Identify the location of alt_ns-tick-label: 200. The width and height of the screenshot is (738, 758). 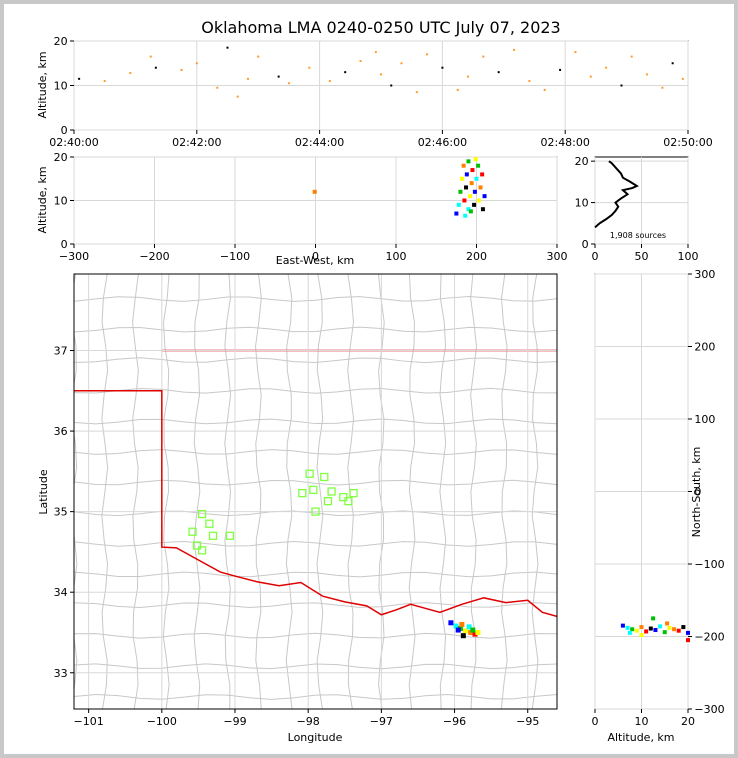
(704, 347).